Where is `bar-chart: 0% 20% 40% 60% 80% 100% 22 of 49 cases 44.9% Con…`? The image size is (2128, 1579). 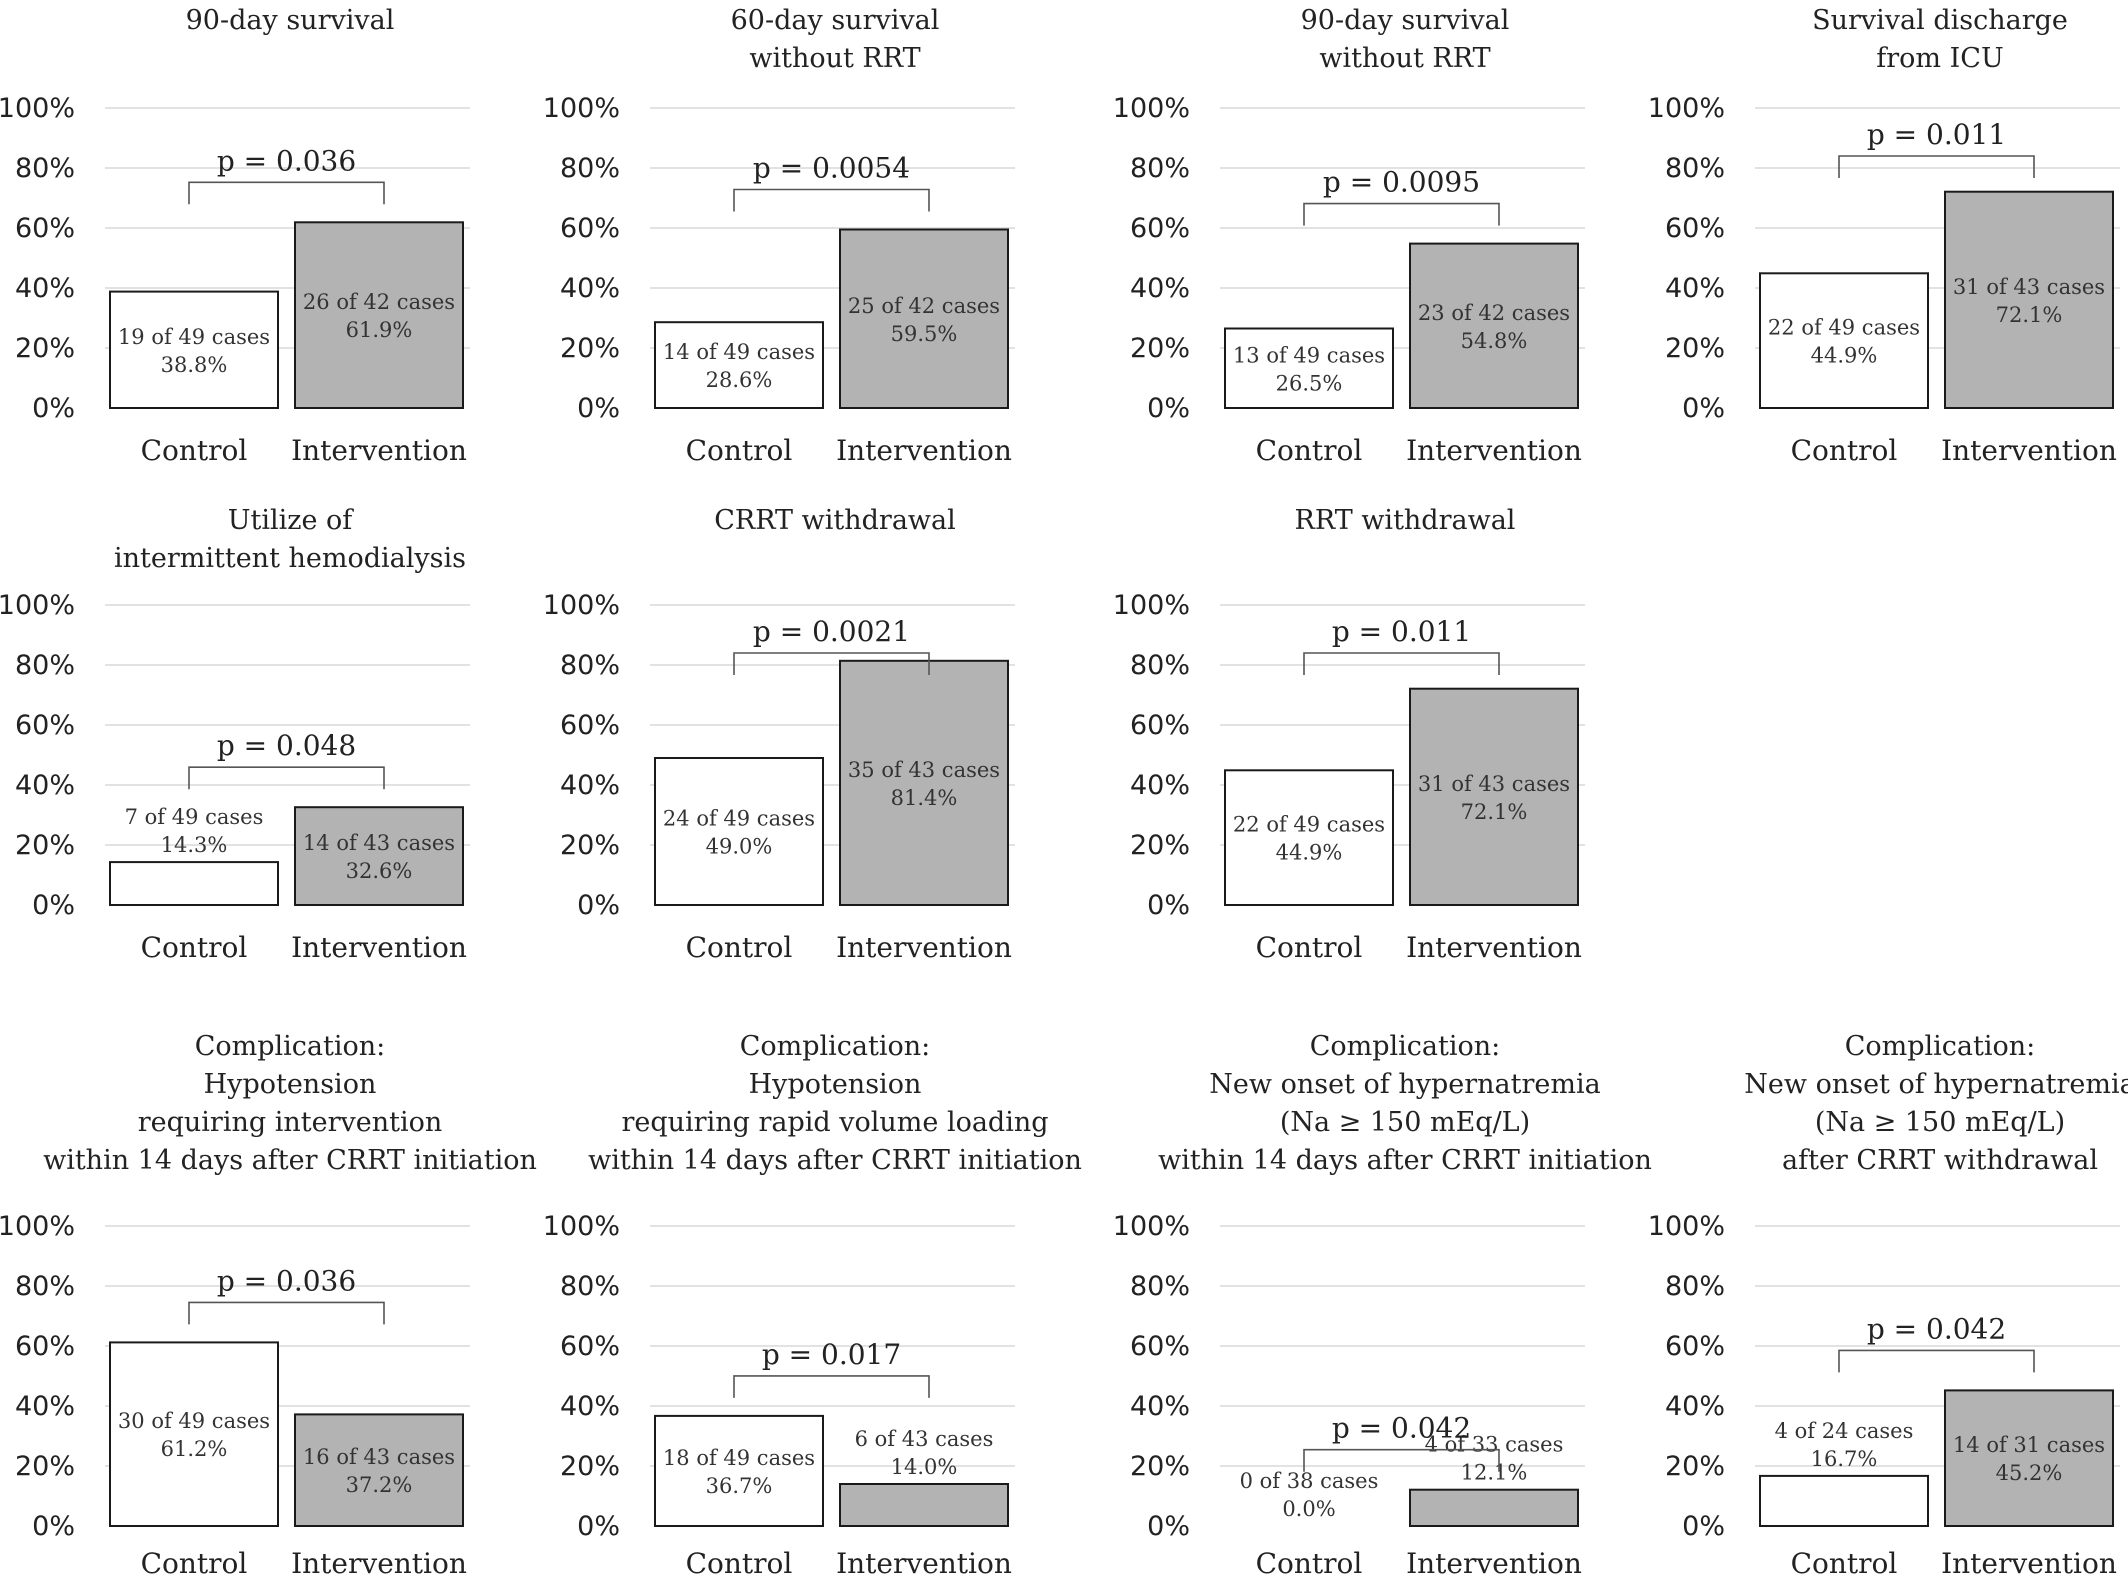 bar-chart: 0% 20% 40% 60% 80% 100% 22 of 49 cases 44.9% Con… is located at coordinates (1884, 280).